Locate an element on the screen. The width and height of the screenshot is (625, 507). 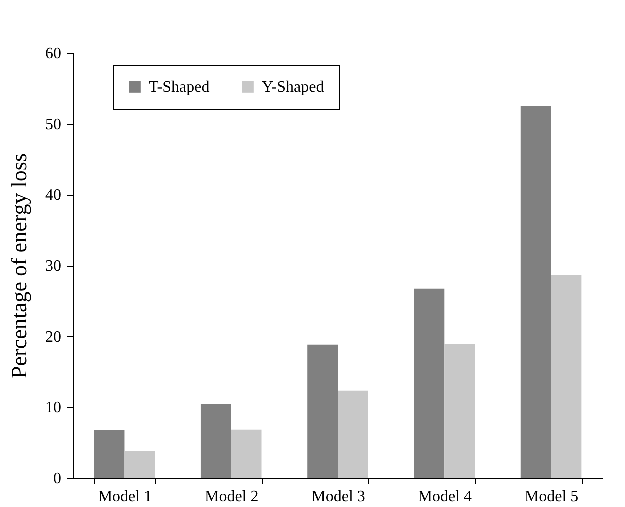
y-tick-label: 0 is located at coordinates (58, 479).